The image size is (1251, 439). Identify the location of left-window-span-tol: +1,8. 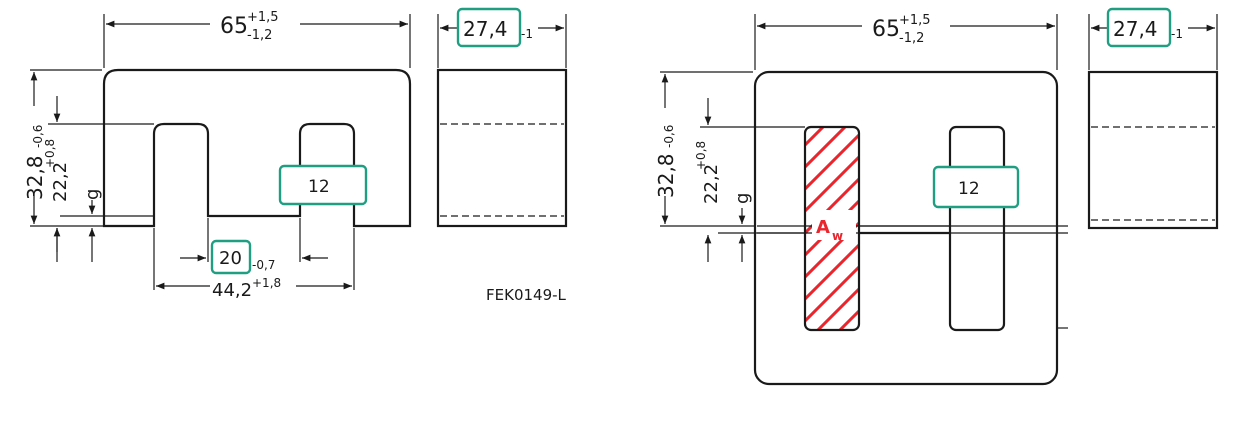
(266, 283).